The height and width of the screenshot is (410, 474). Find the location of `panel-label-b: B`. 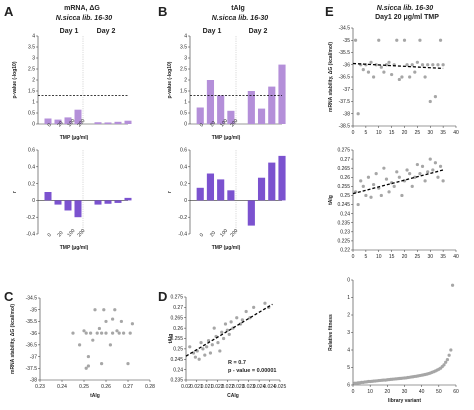

panel-label-b: B is located at coordinates (162, 11).